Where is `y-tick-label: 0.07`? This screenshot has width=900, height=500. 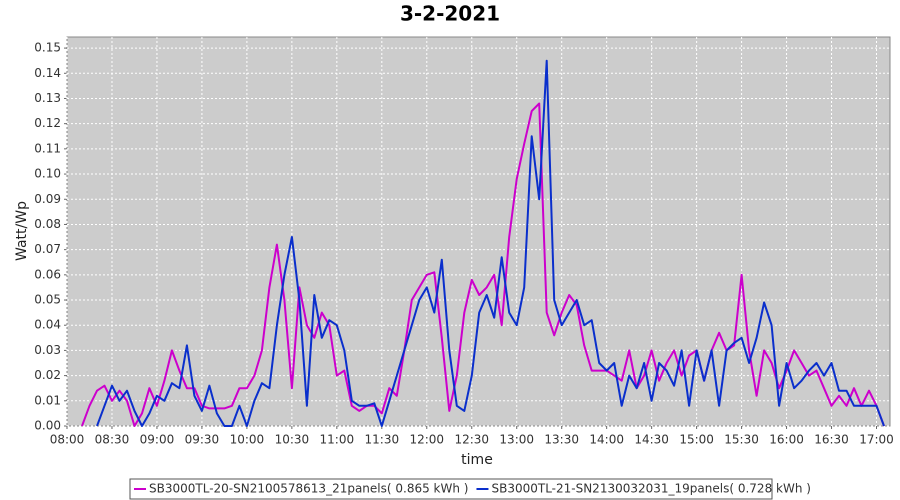
y-tick-label: 0.07 is located at coordinates (47, 249).